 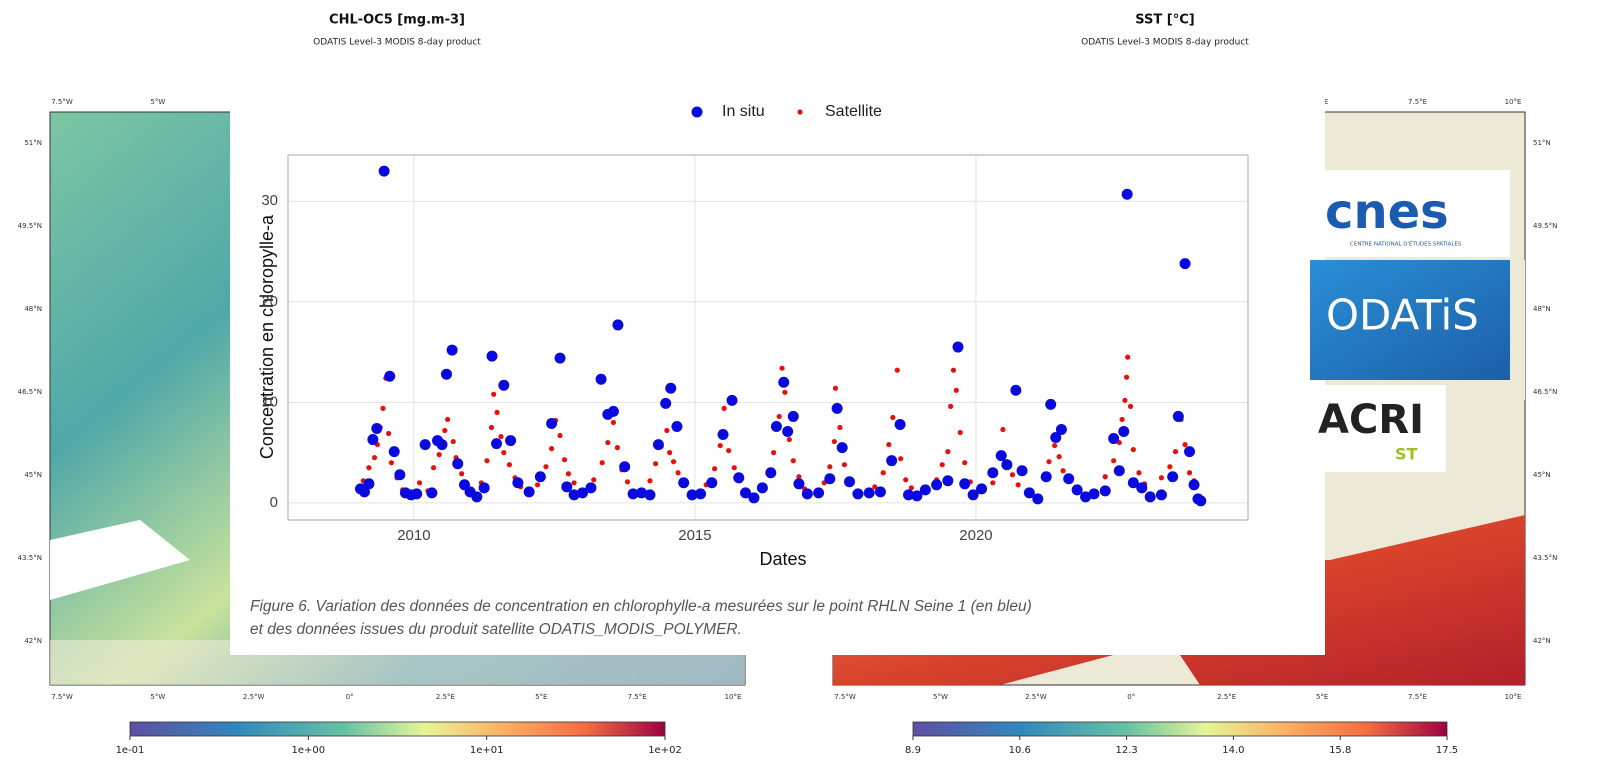 What do you see at coordinates (782, 559) in the screenshot?
I see `x-axis-title: Dates` at bounding box center [782, 559].